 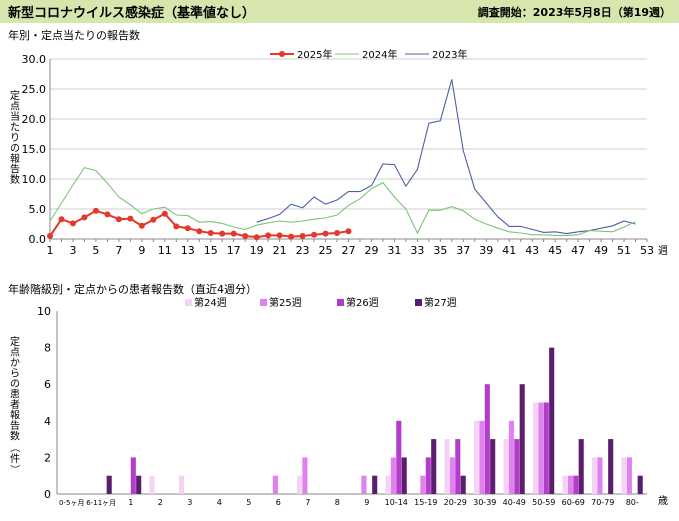 I want to click on y-tick-label: 25.0, so click(x=34, y=89).